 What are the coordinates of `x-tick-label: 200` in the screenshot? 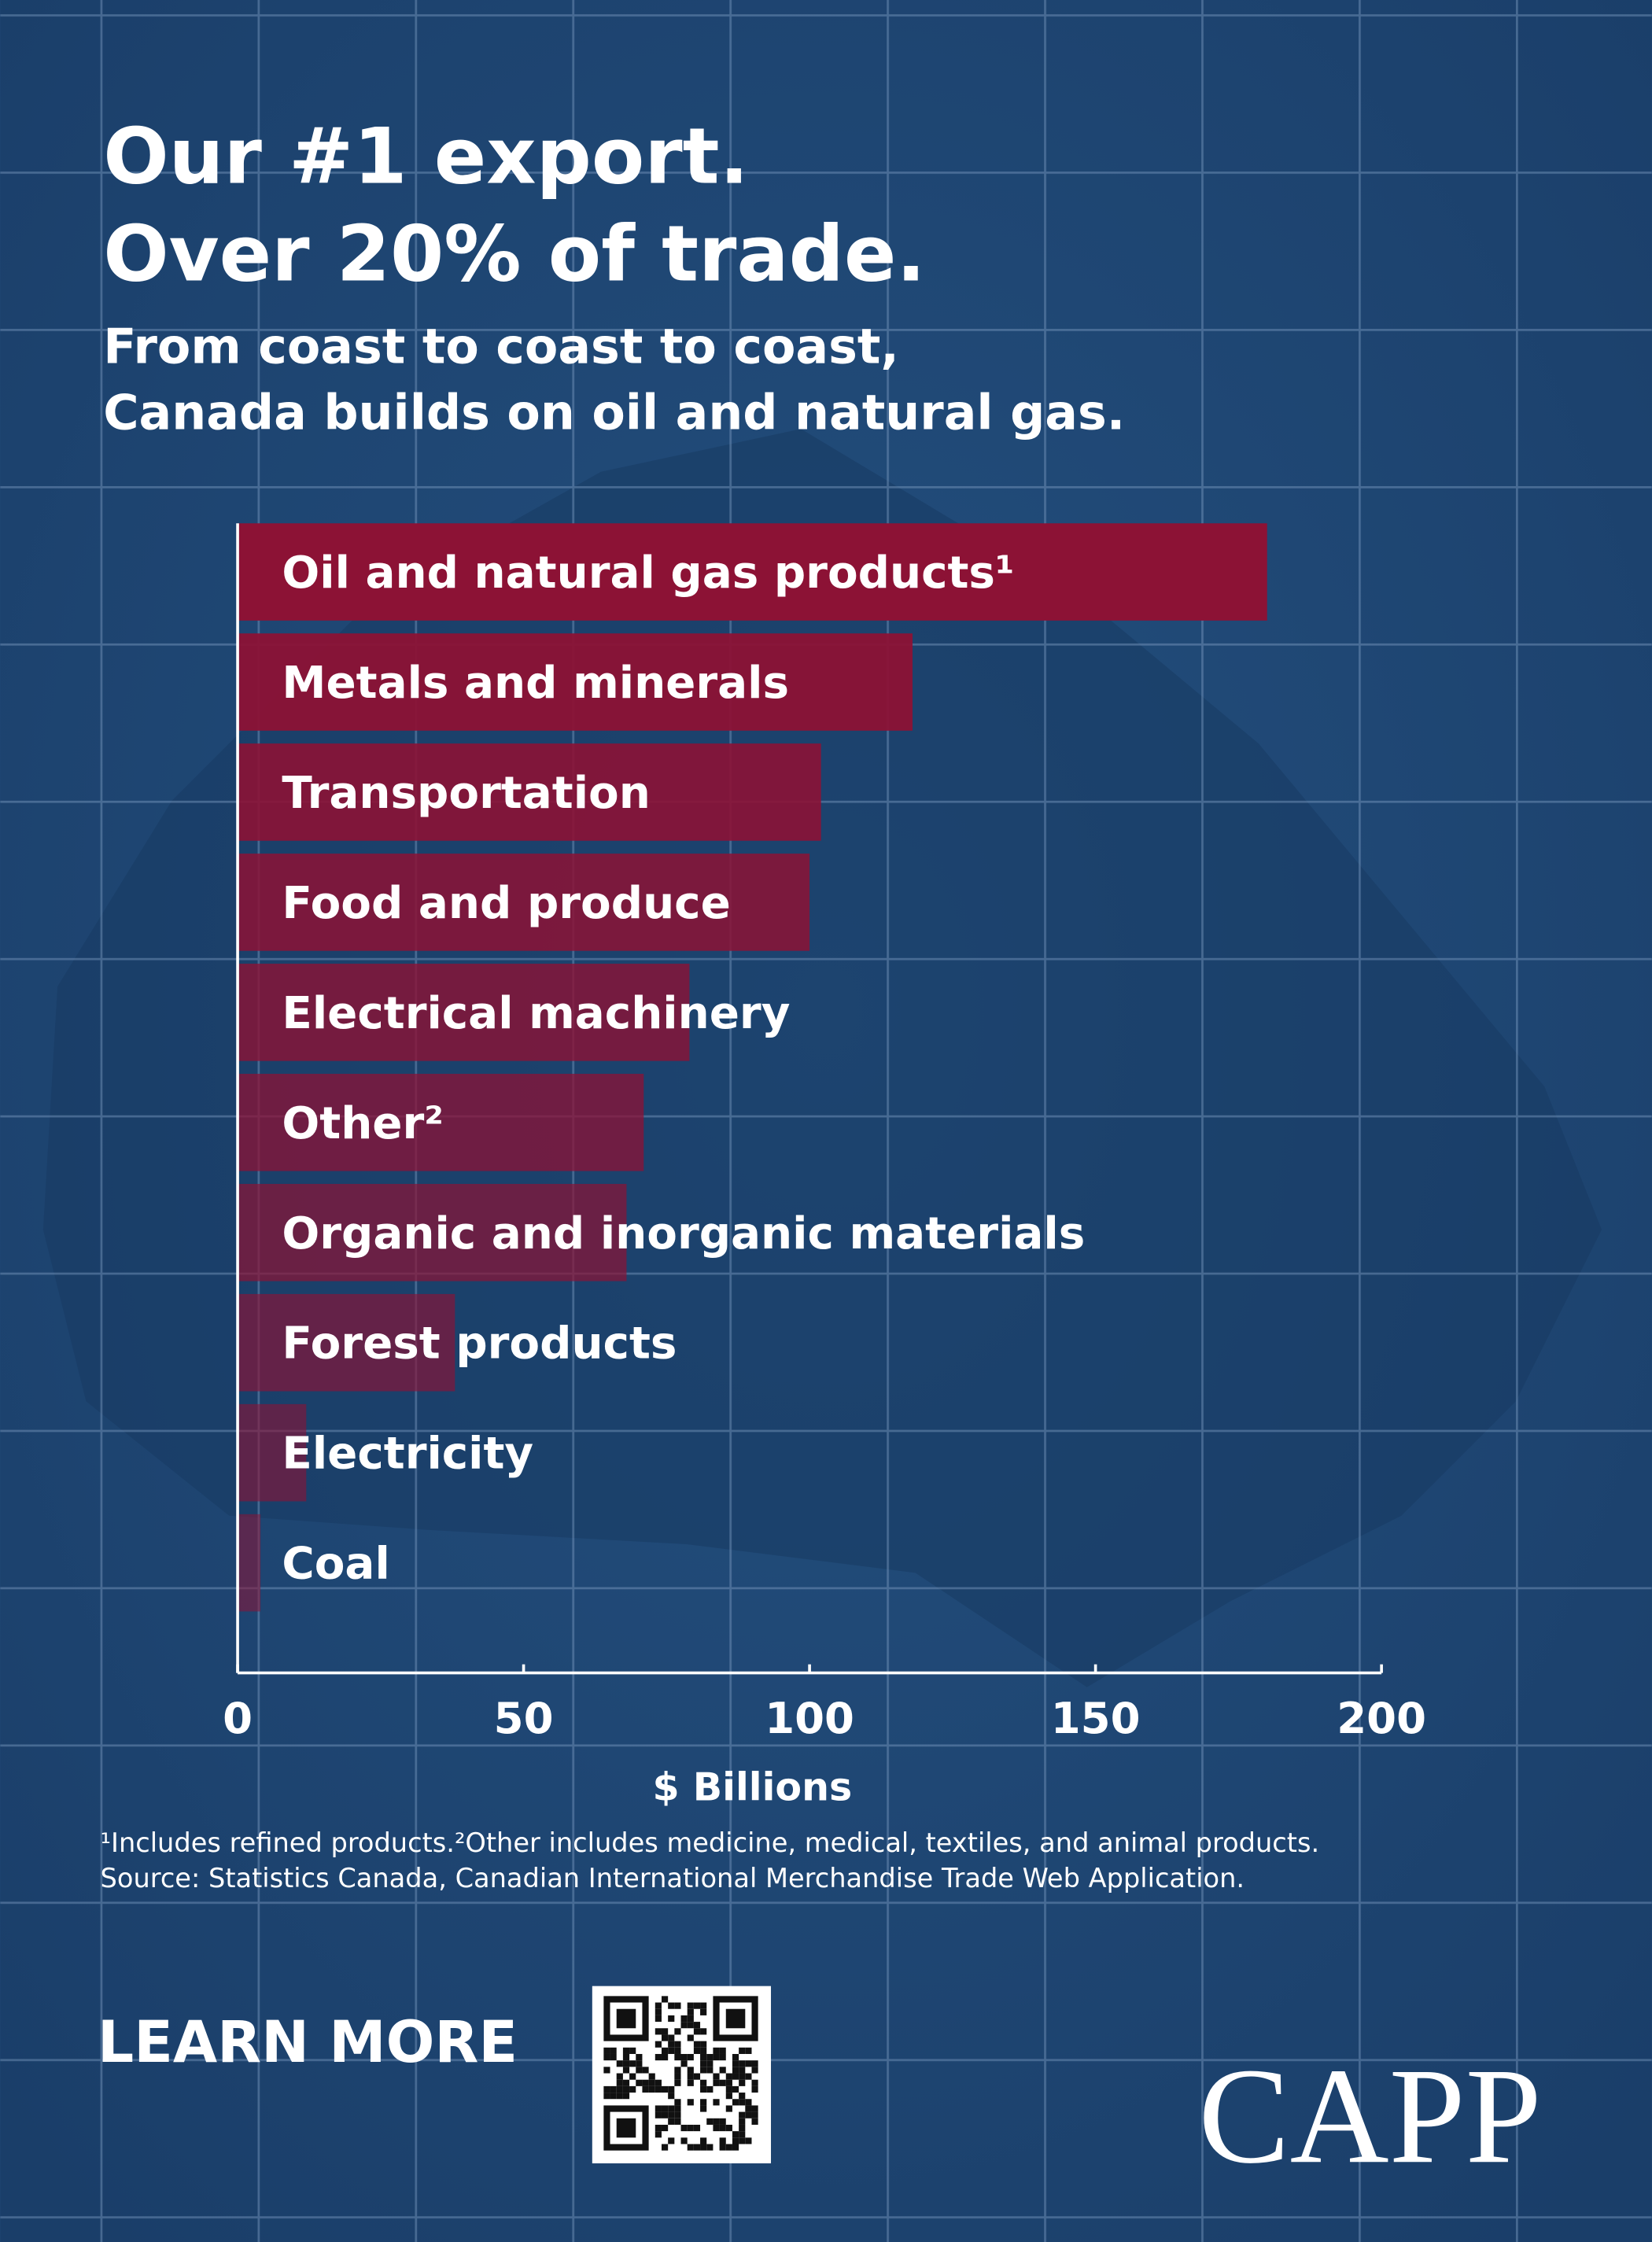 It's located at (1381, 1718).